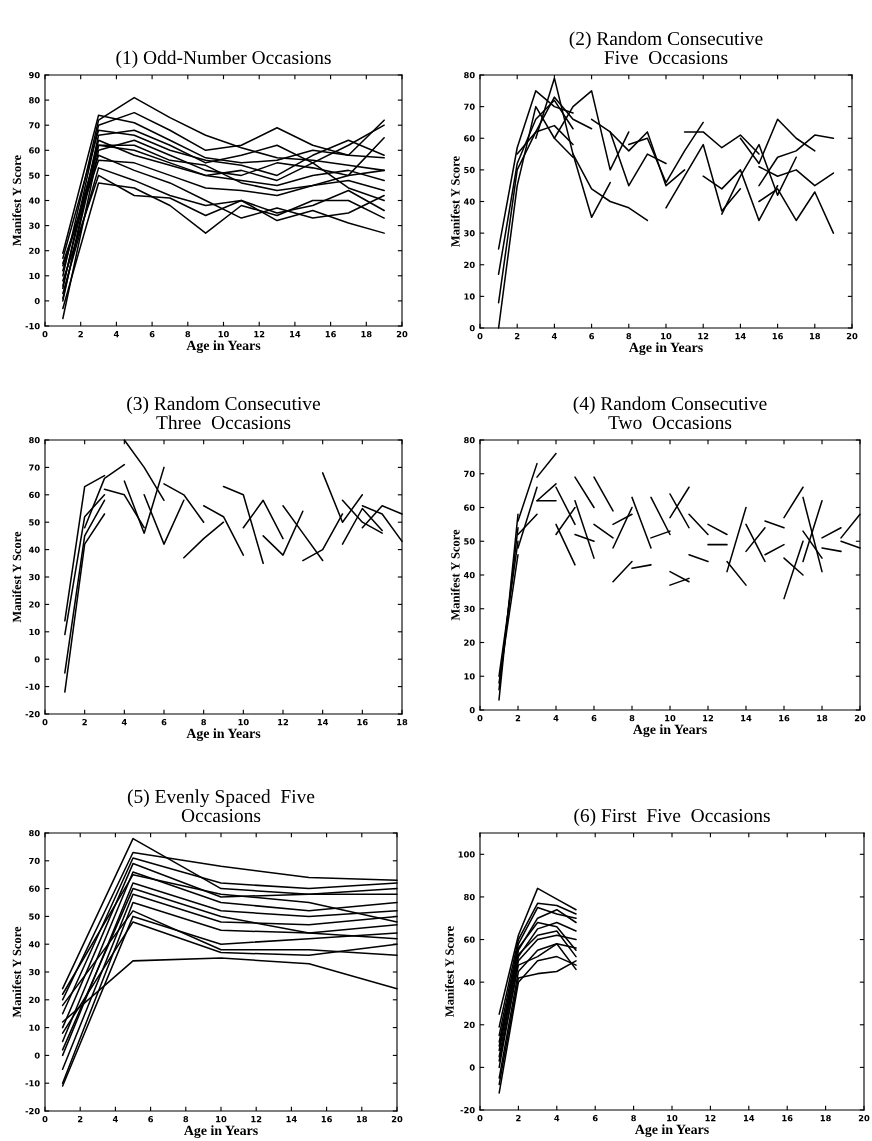  Describe the element at coordinates (466, 854) in the screenshot. I see `y-tick-label: 100` at that location.